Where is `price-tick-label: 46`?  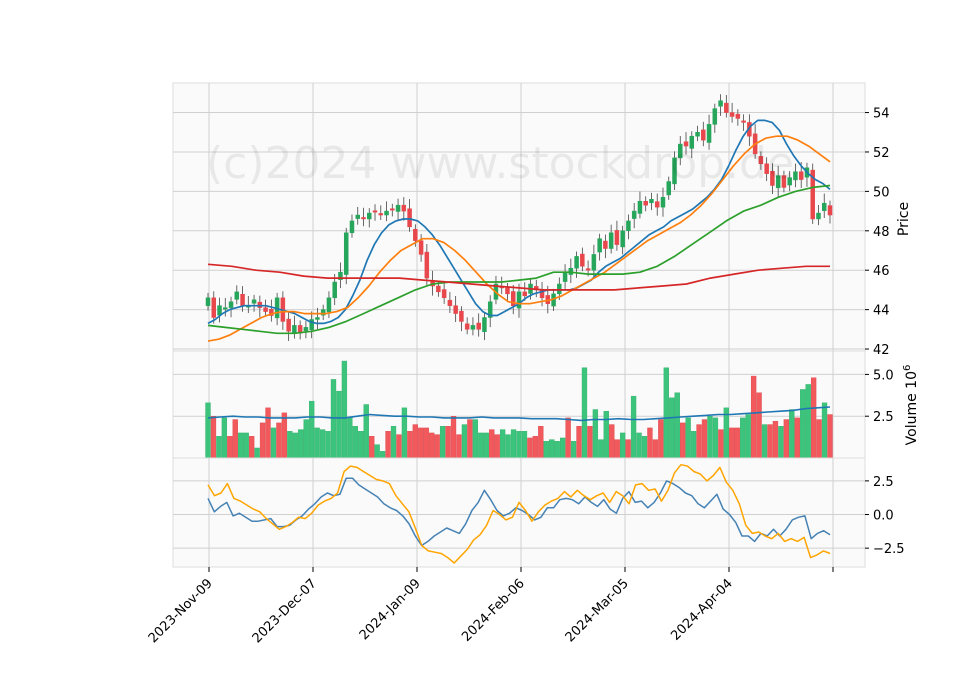 price-tick-label: 46 is located at coordinates (881, 271).